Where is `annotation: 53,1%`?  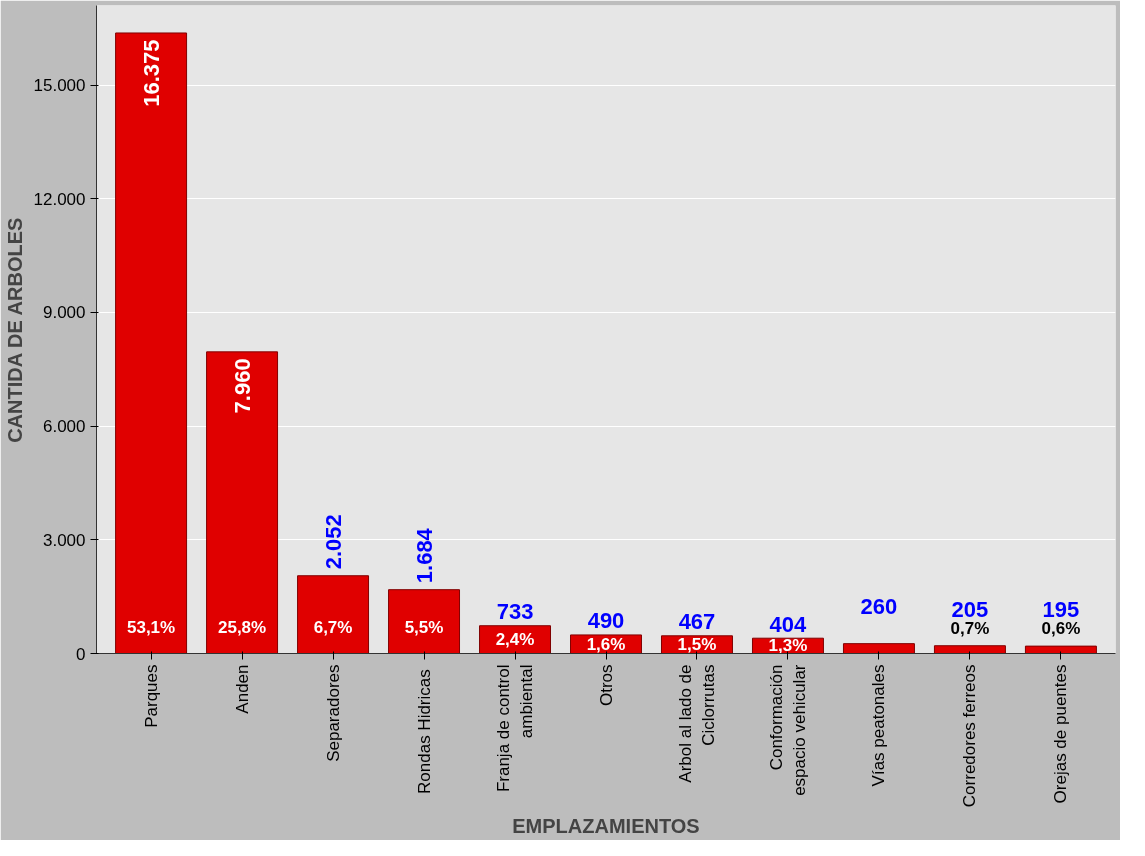
annotation: 53,1% is located at coordinates (151, 628).